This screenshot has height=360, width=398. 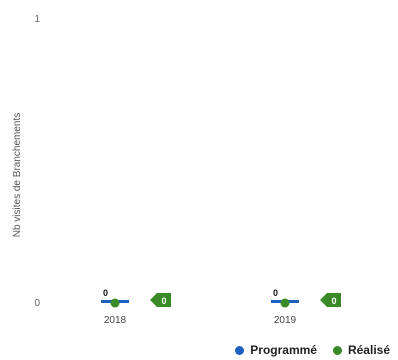 What do you see at coordinates (17, 175) in the screenshot?
I see `y-axis-label: Nb visites de Branchements` at bounding box center [17, 175].